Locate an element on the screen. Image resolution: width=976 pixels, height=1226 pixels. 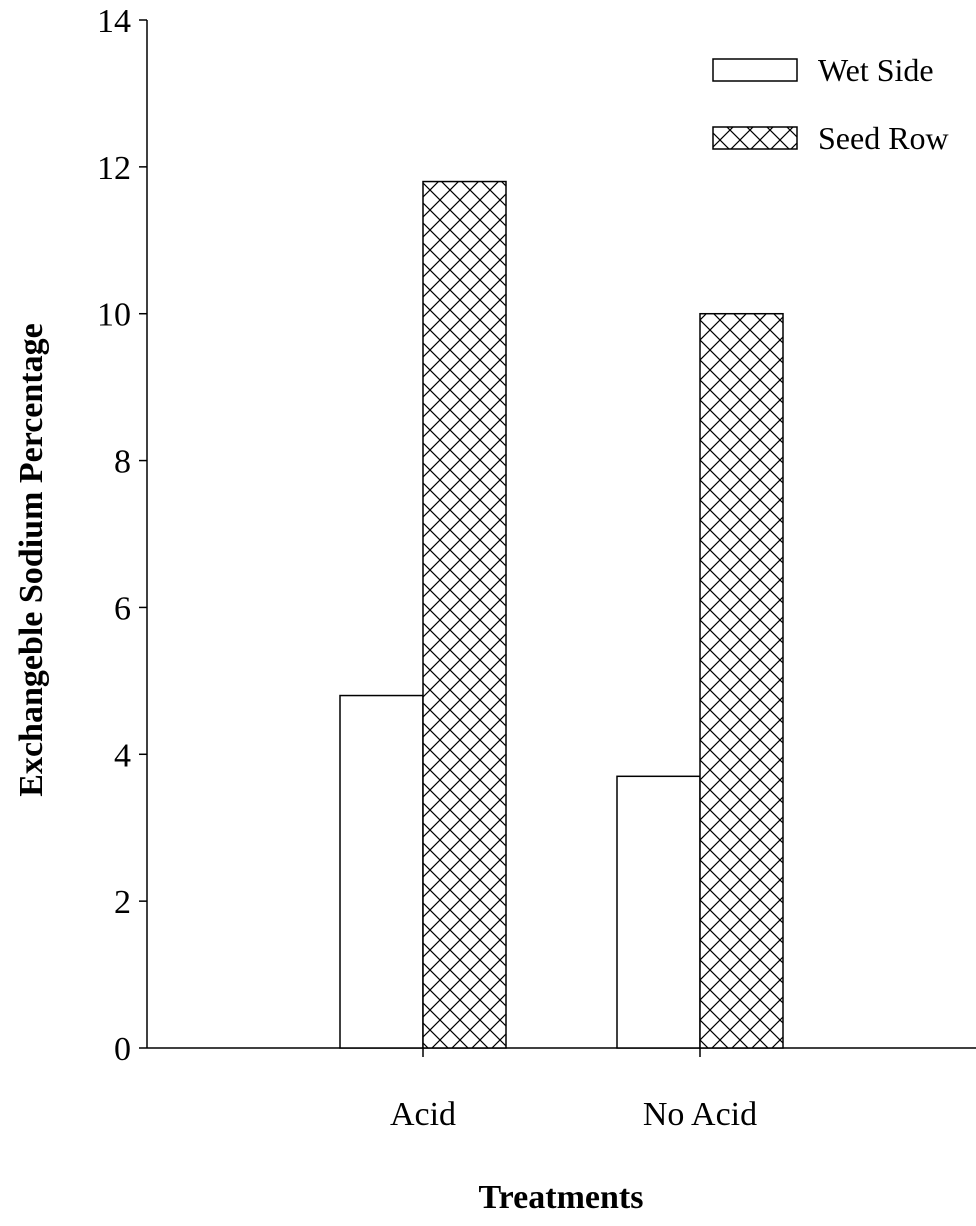
y-tick-label: 0 is located at coordinates (122, 1049).